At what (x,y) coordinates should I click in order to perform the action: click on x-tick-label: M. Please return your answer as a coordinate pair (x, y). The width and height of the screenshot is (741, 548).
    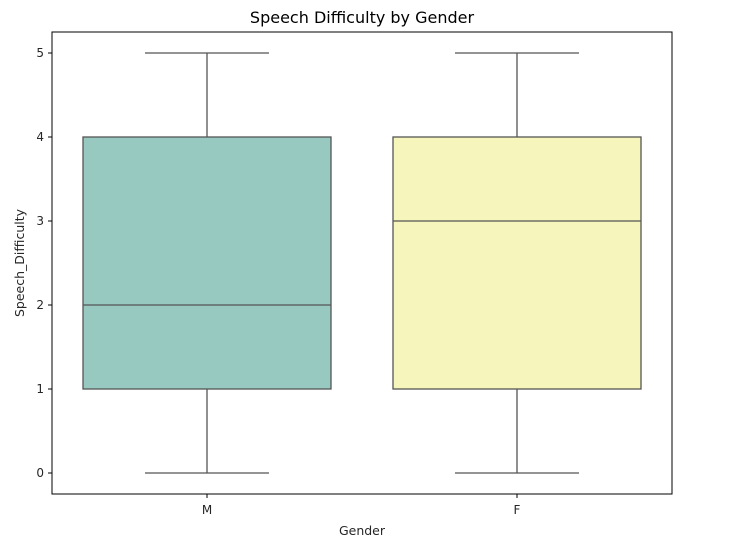
    Looking at the image, I should click on (207, 510).